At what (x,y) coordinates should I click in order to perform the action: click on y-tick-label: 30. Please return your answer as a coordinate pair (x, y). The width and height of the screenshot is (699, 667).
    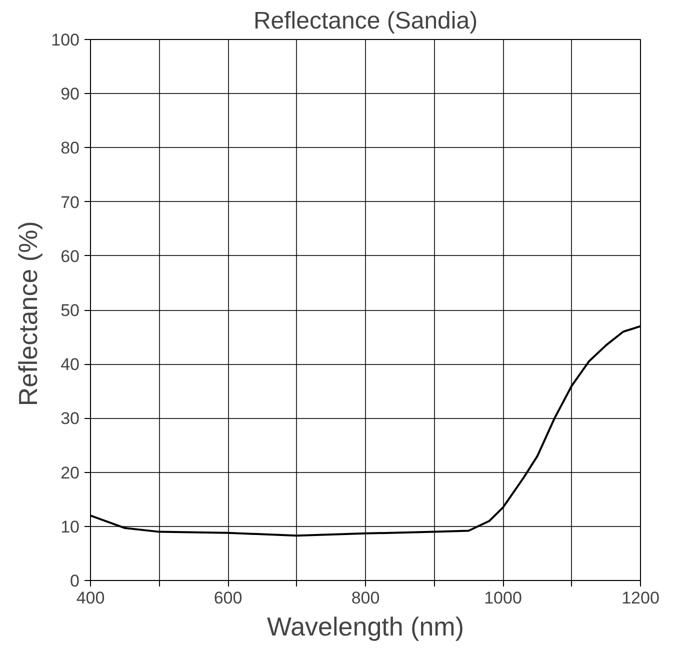
    Looking at the image, I should click on (70, 418).